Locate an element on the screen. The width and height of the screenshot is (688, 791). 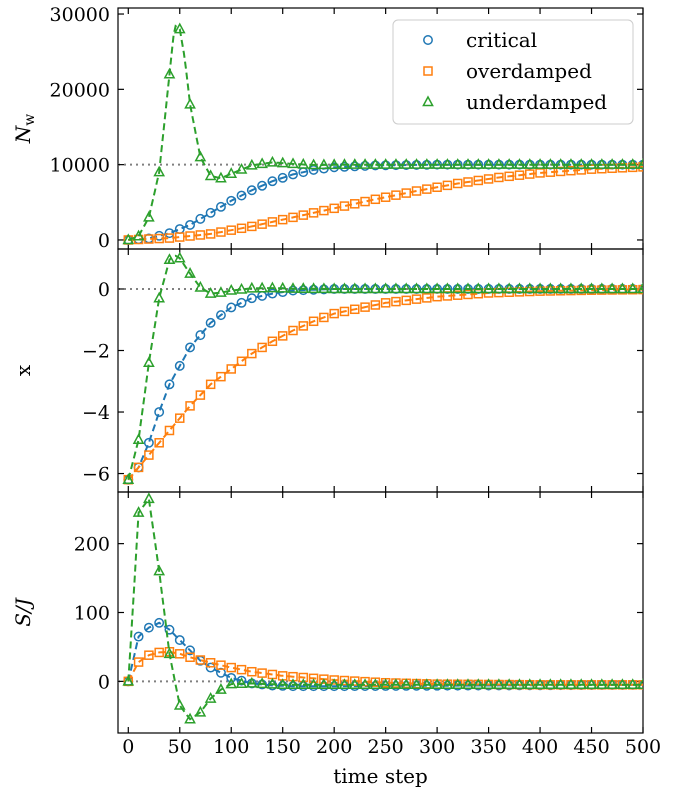
x-axis-label: time step is located at coordinates (380, 776).